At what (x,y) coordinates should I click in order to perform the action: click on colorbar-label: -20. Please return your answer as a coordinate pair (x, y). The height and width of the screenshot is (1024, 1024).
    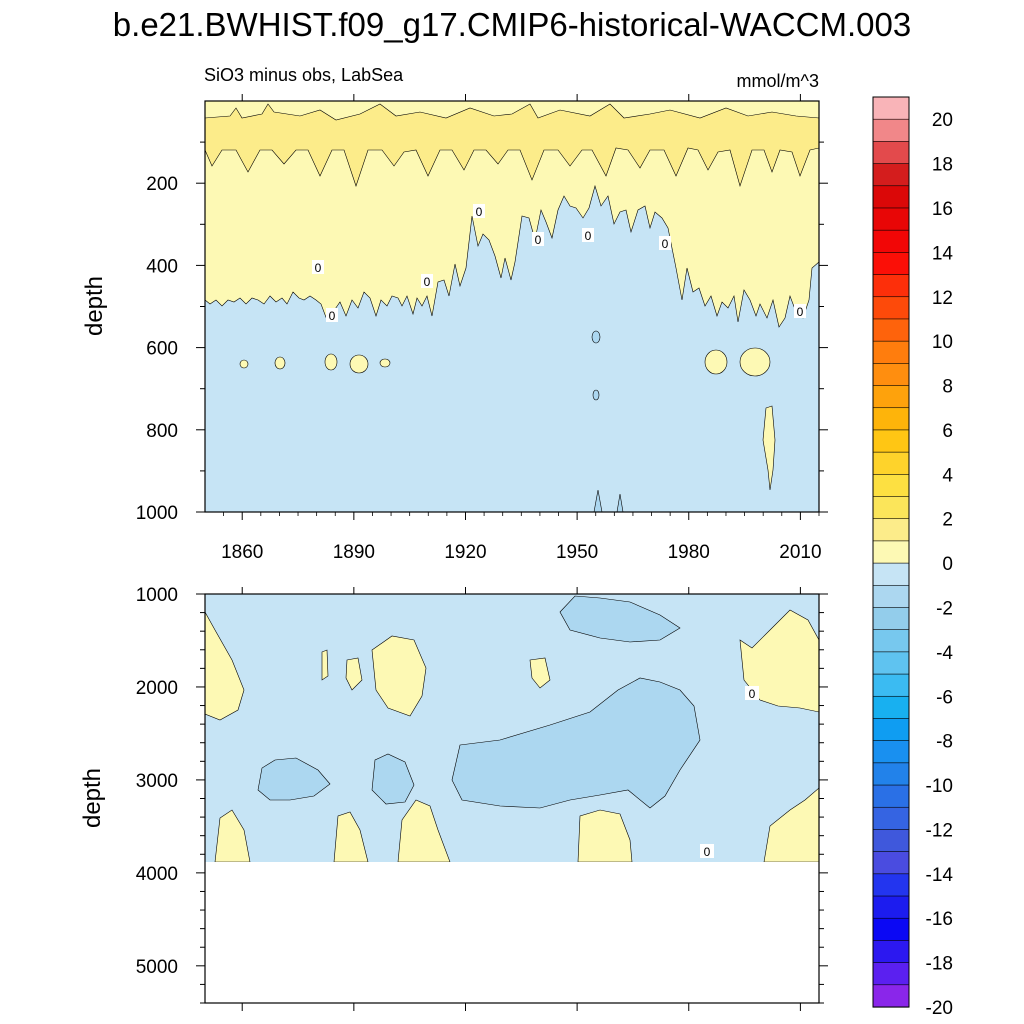
    Looking at the image, I should click on (939, 1008).